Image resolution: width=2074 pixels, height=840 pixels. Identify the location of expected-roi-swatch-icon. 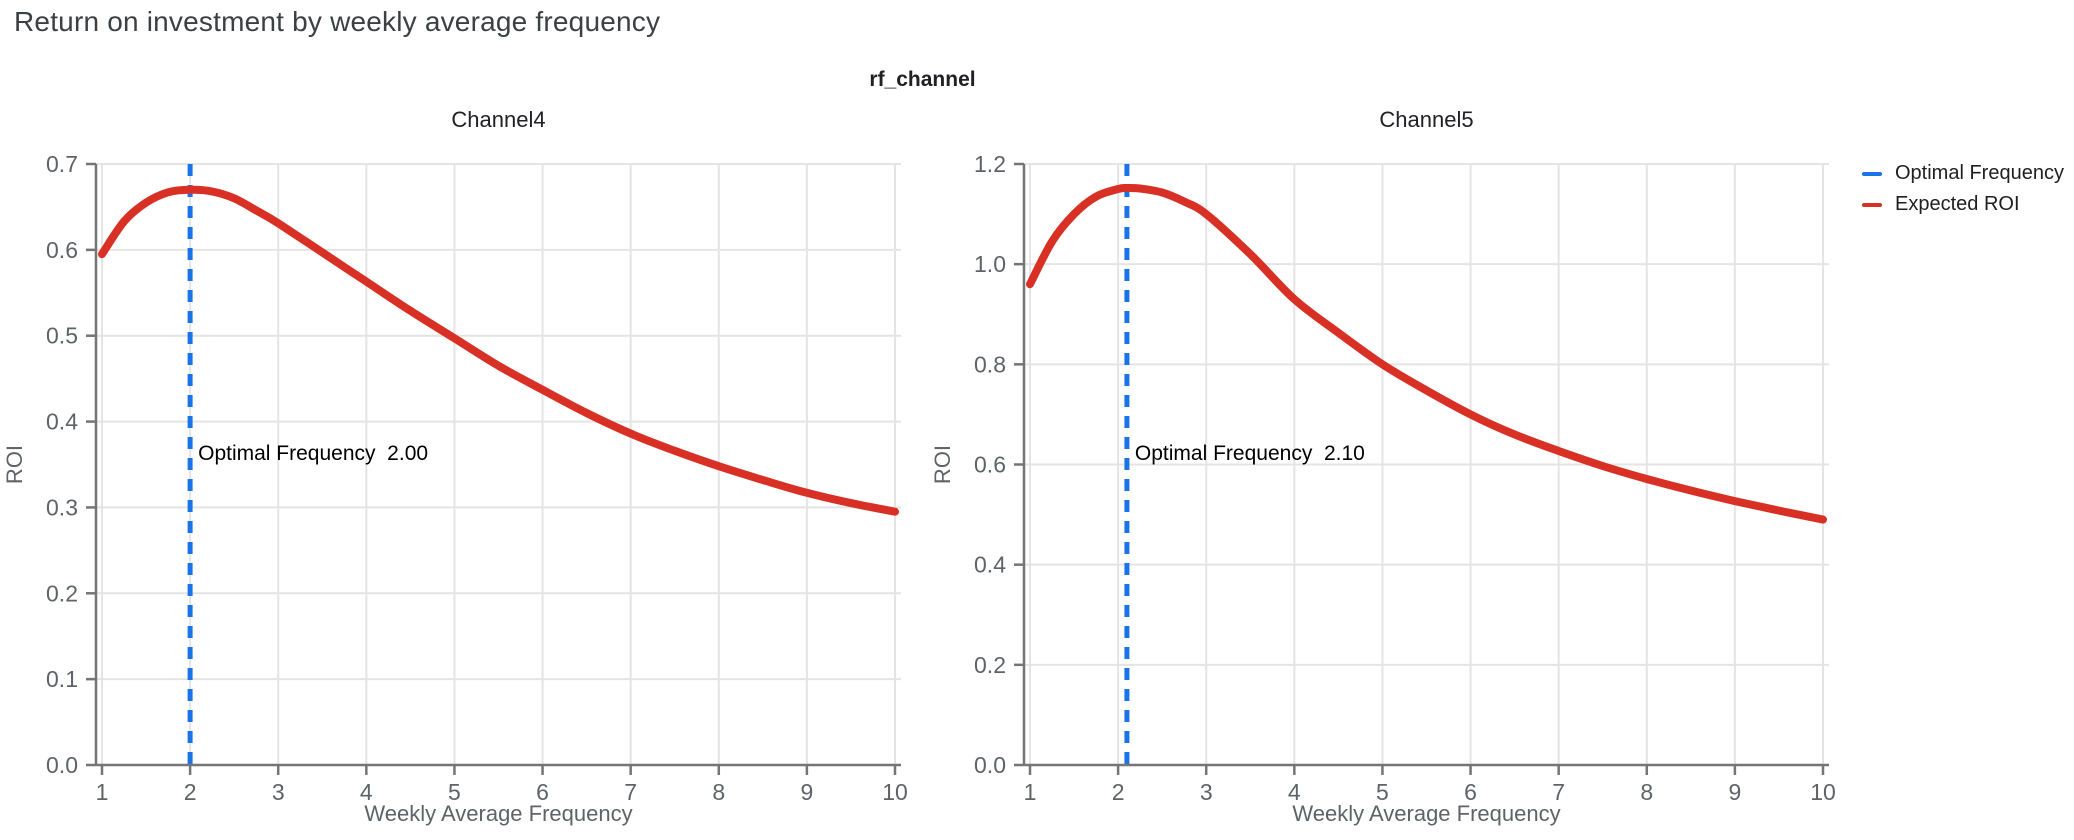
(1872, 204).